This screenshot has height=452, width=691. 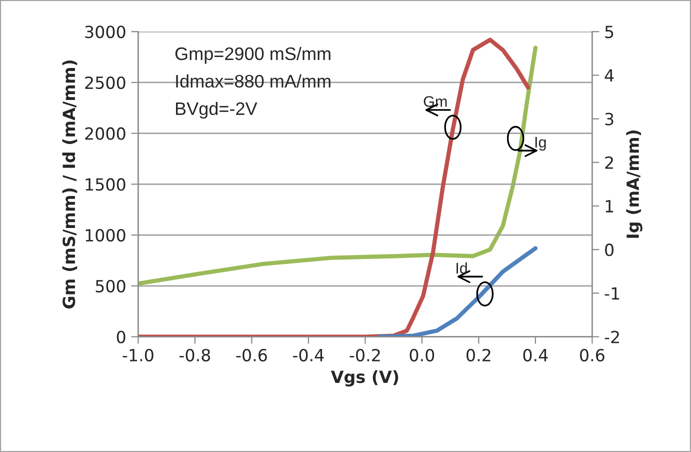 What do you see at coordinates (609, 119) in the screenshot?
I see `y2-tick-label: 3` at bounding box center [609, 119].